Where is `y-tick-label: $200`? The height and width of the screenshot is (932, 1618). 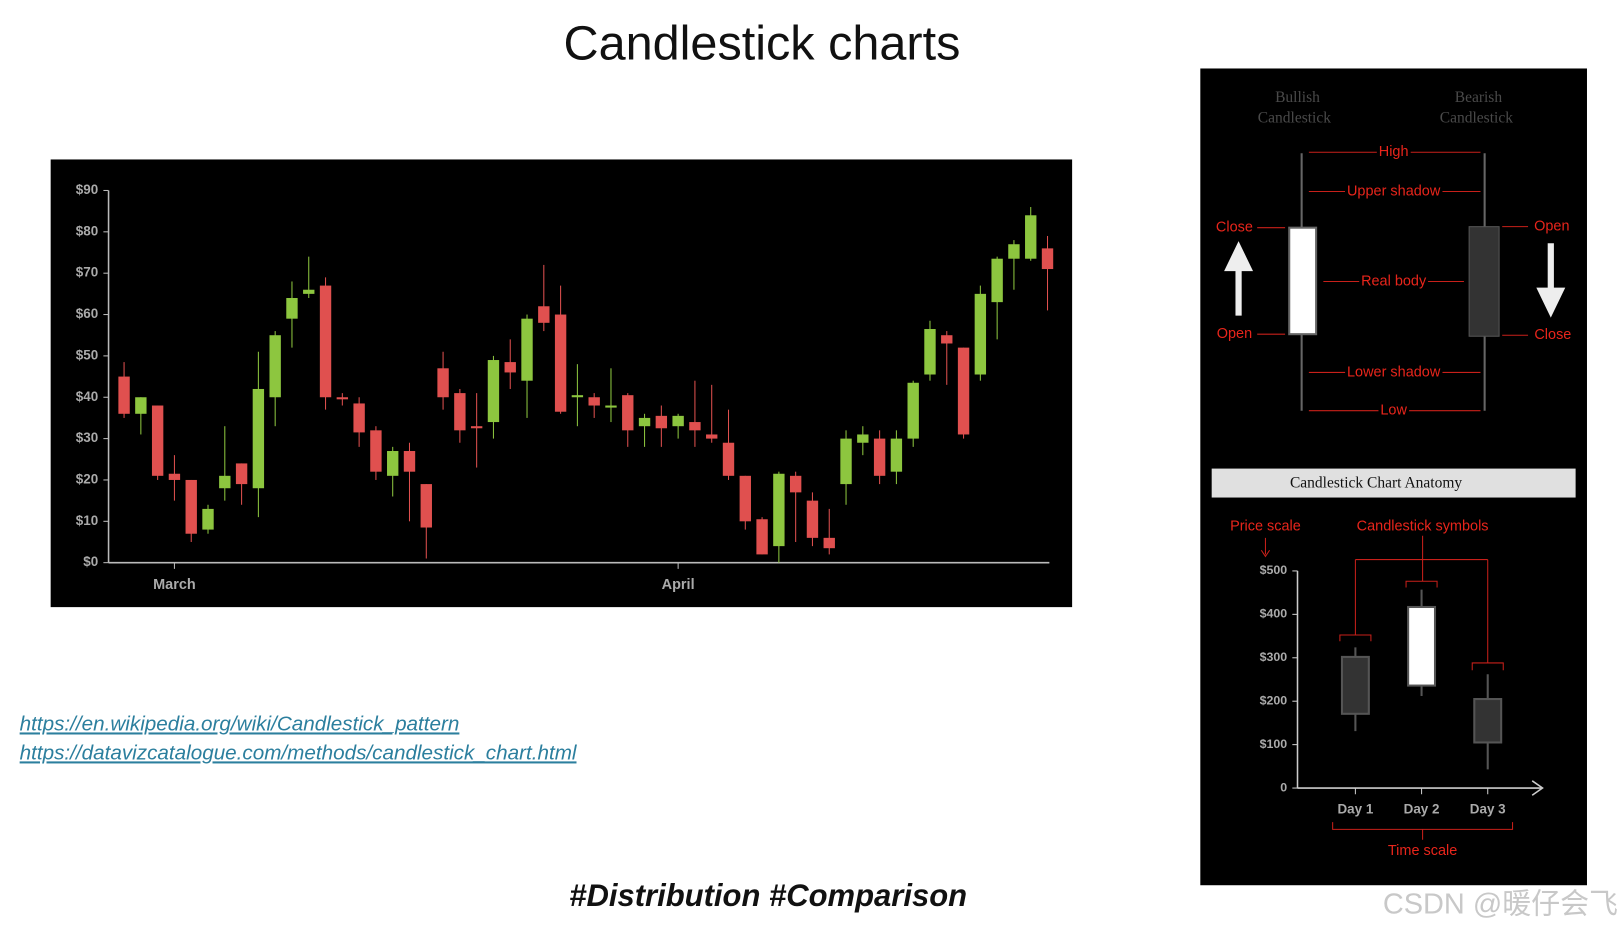
y-tick-label: $200 is located at coordinates (1274, 700).